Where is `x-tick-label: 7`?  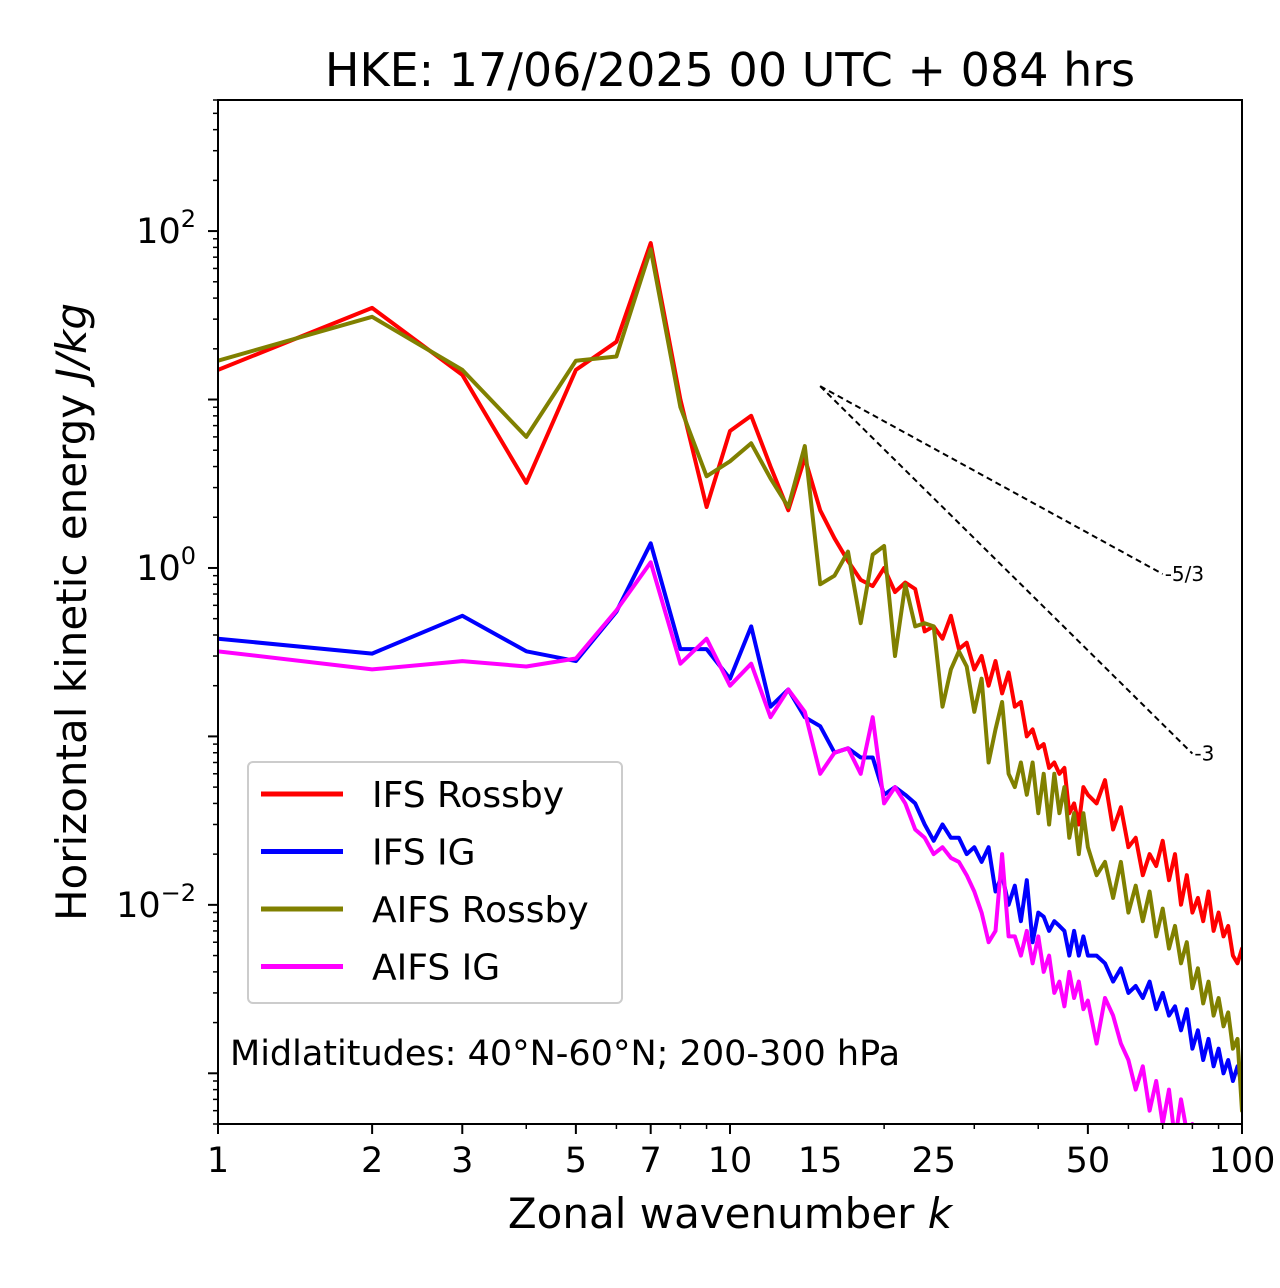
x-tick-label: 7 is located at coordinates (651, 1161).